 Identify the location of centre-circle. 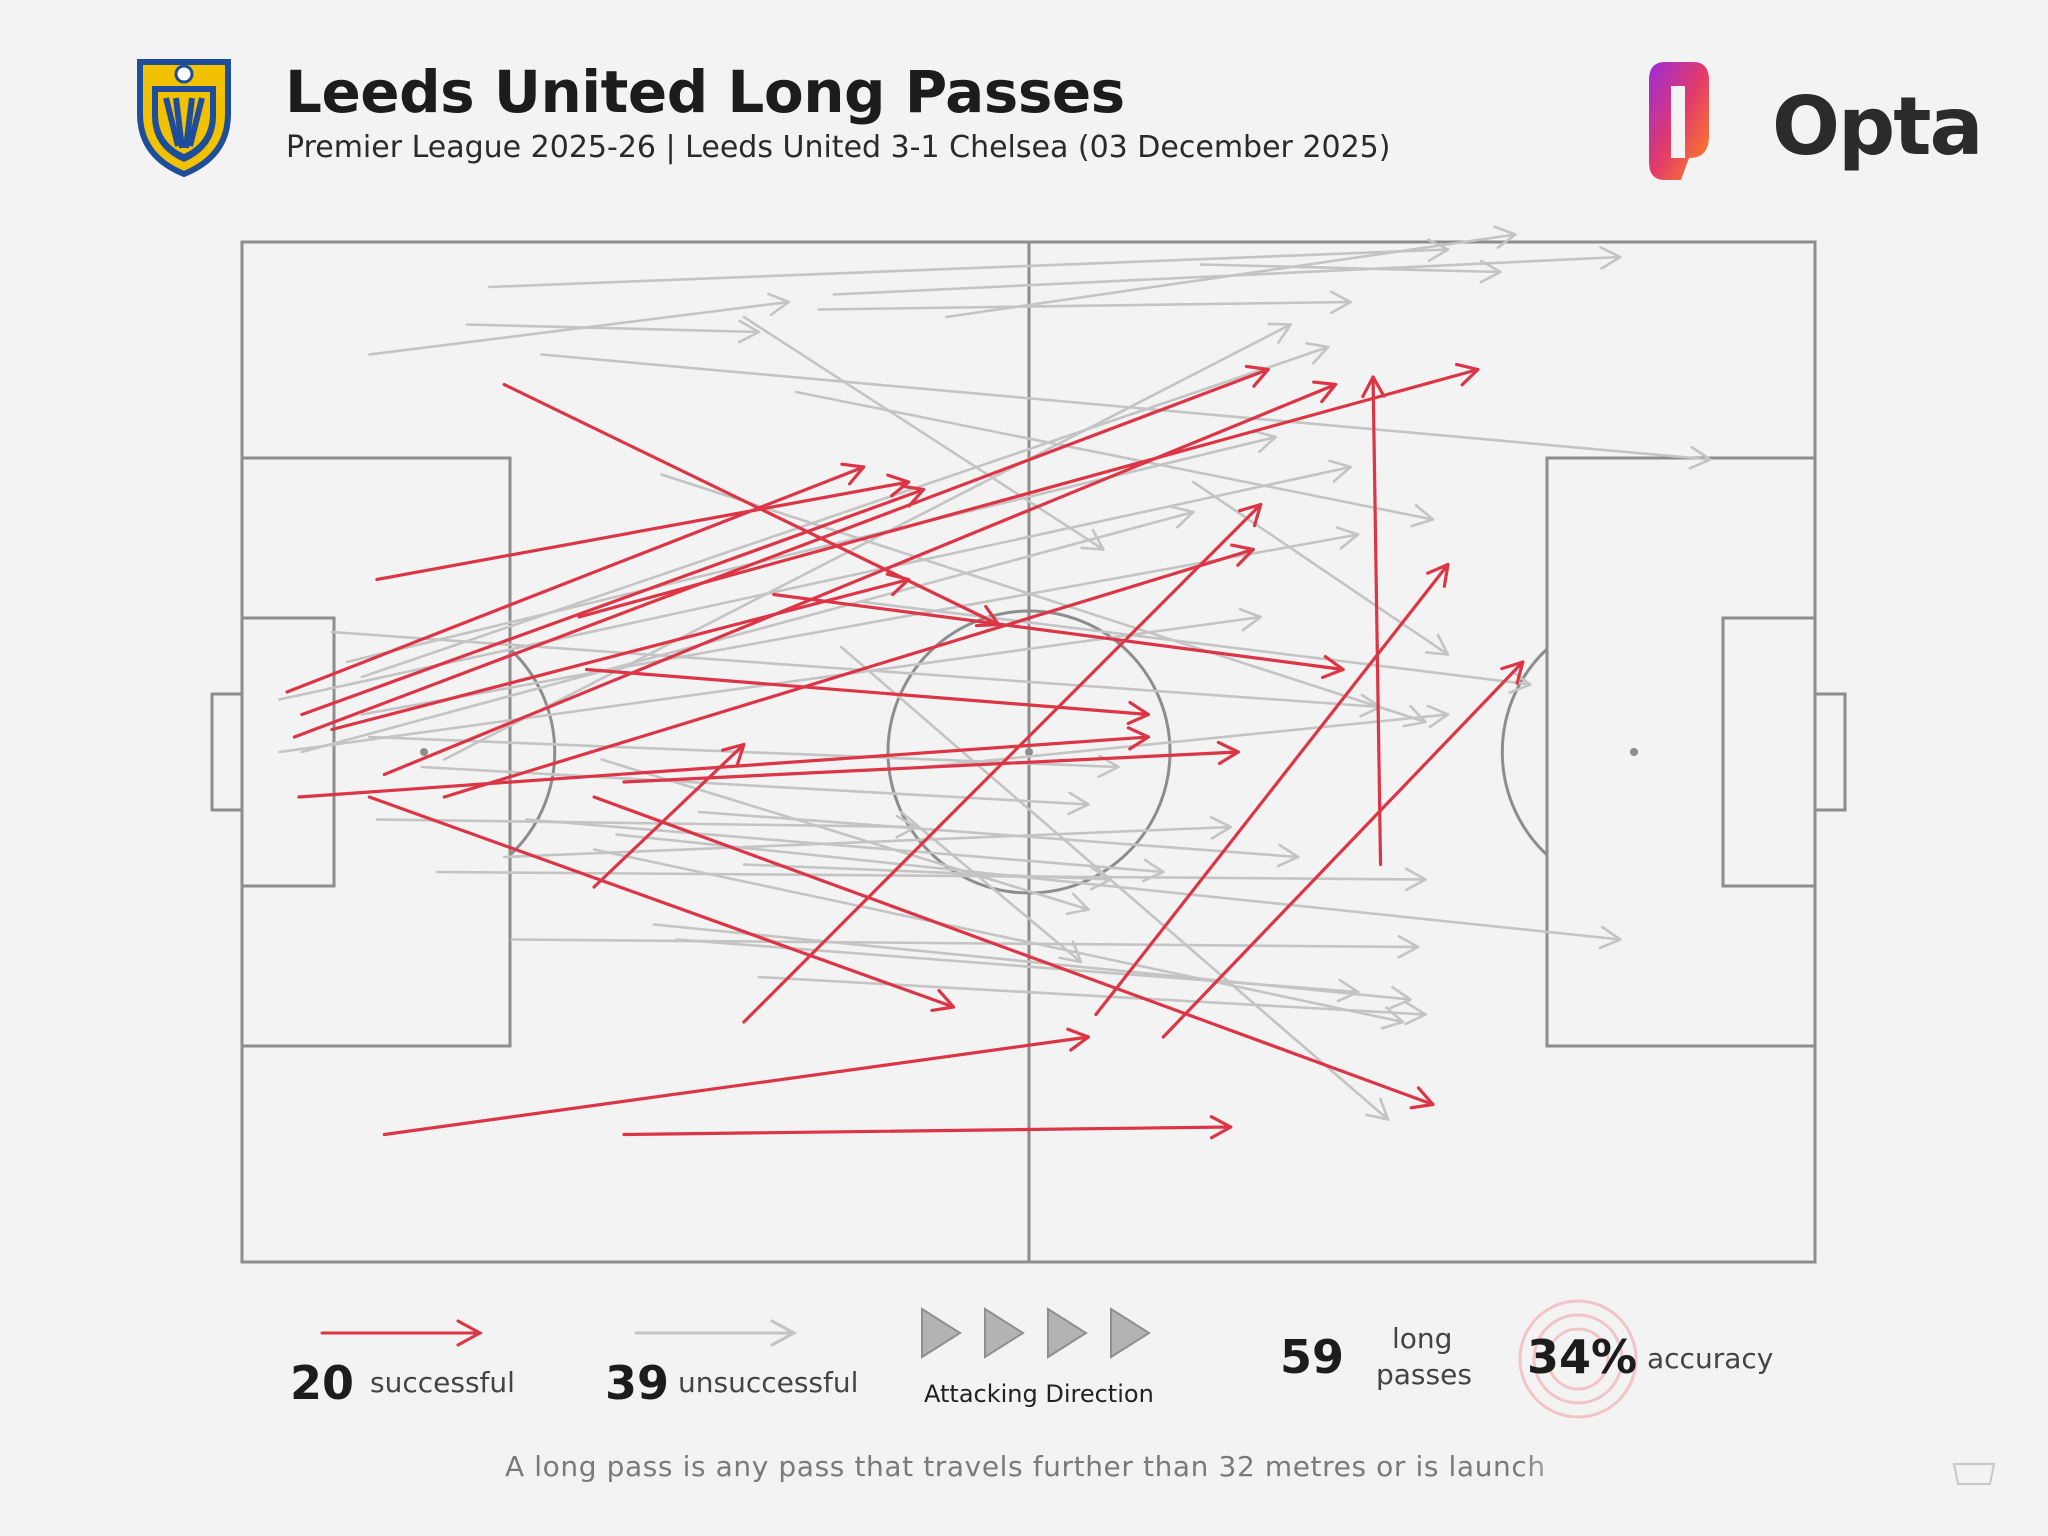
(1029, 752).